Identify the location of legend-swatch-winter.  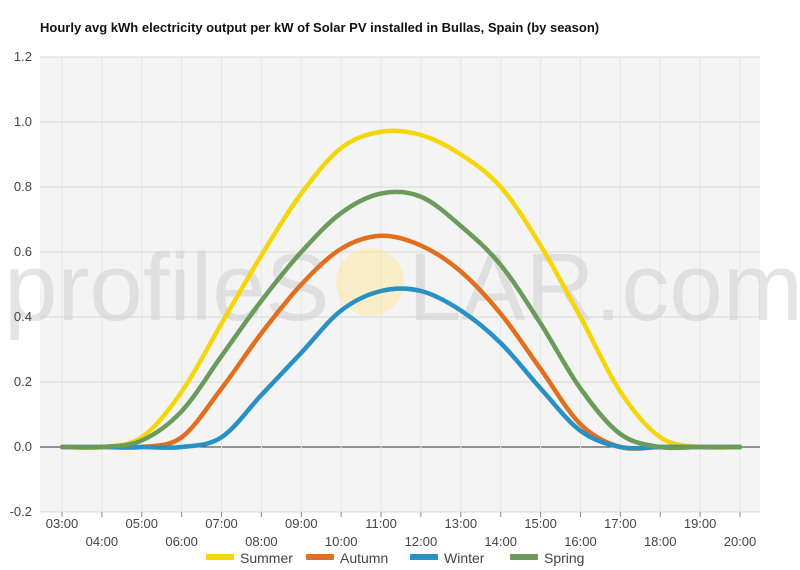
(424, 557).